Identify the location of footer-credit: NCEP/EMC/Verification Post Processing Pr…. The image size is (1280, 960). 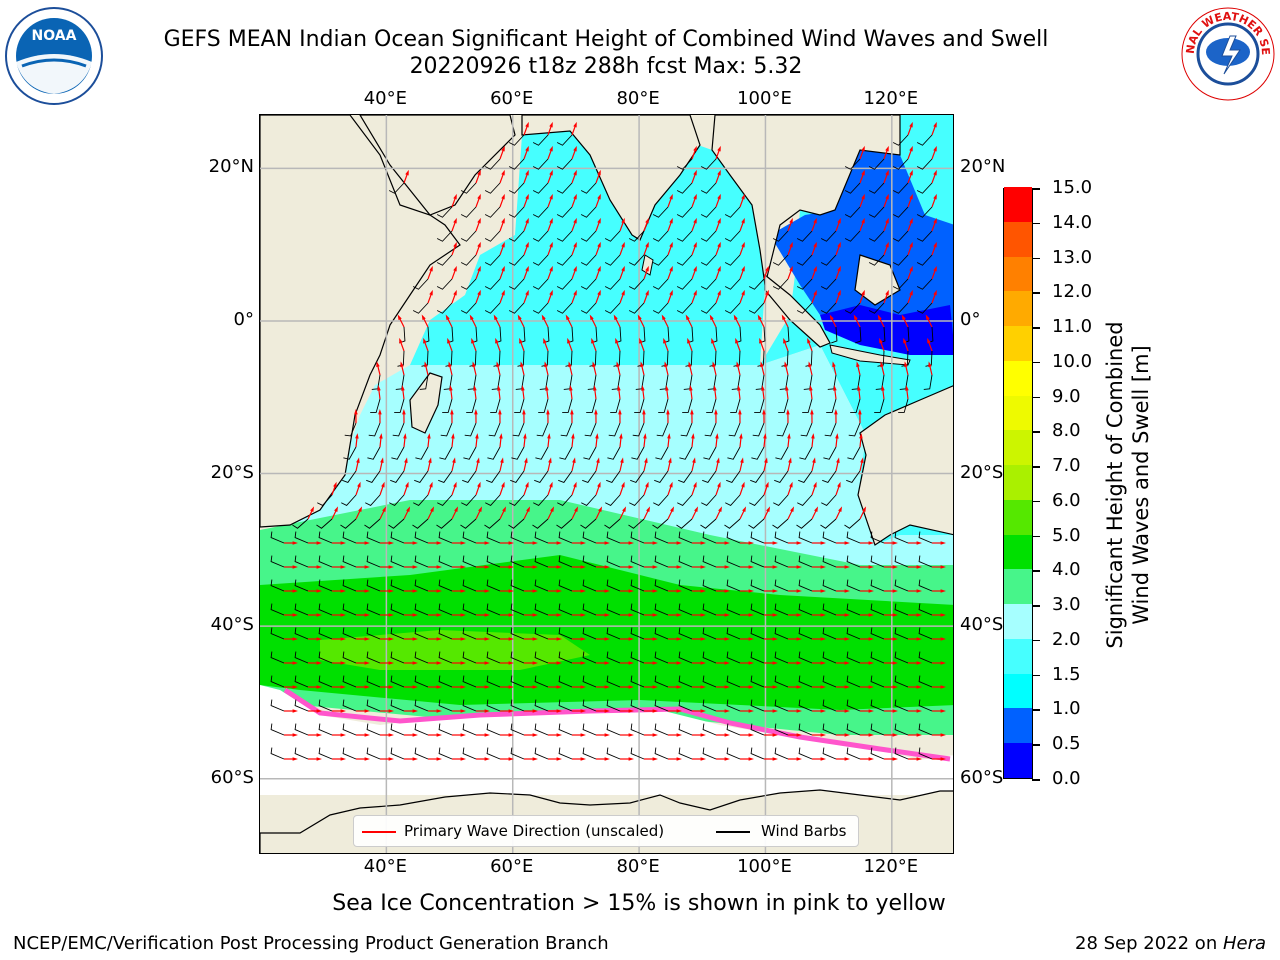
(311, 943).